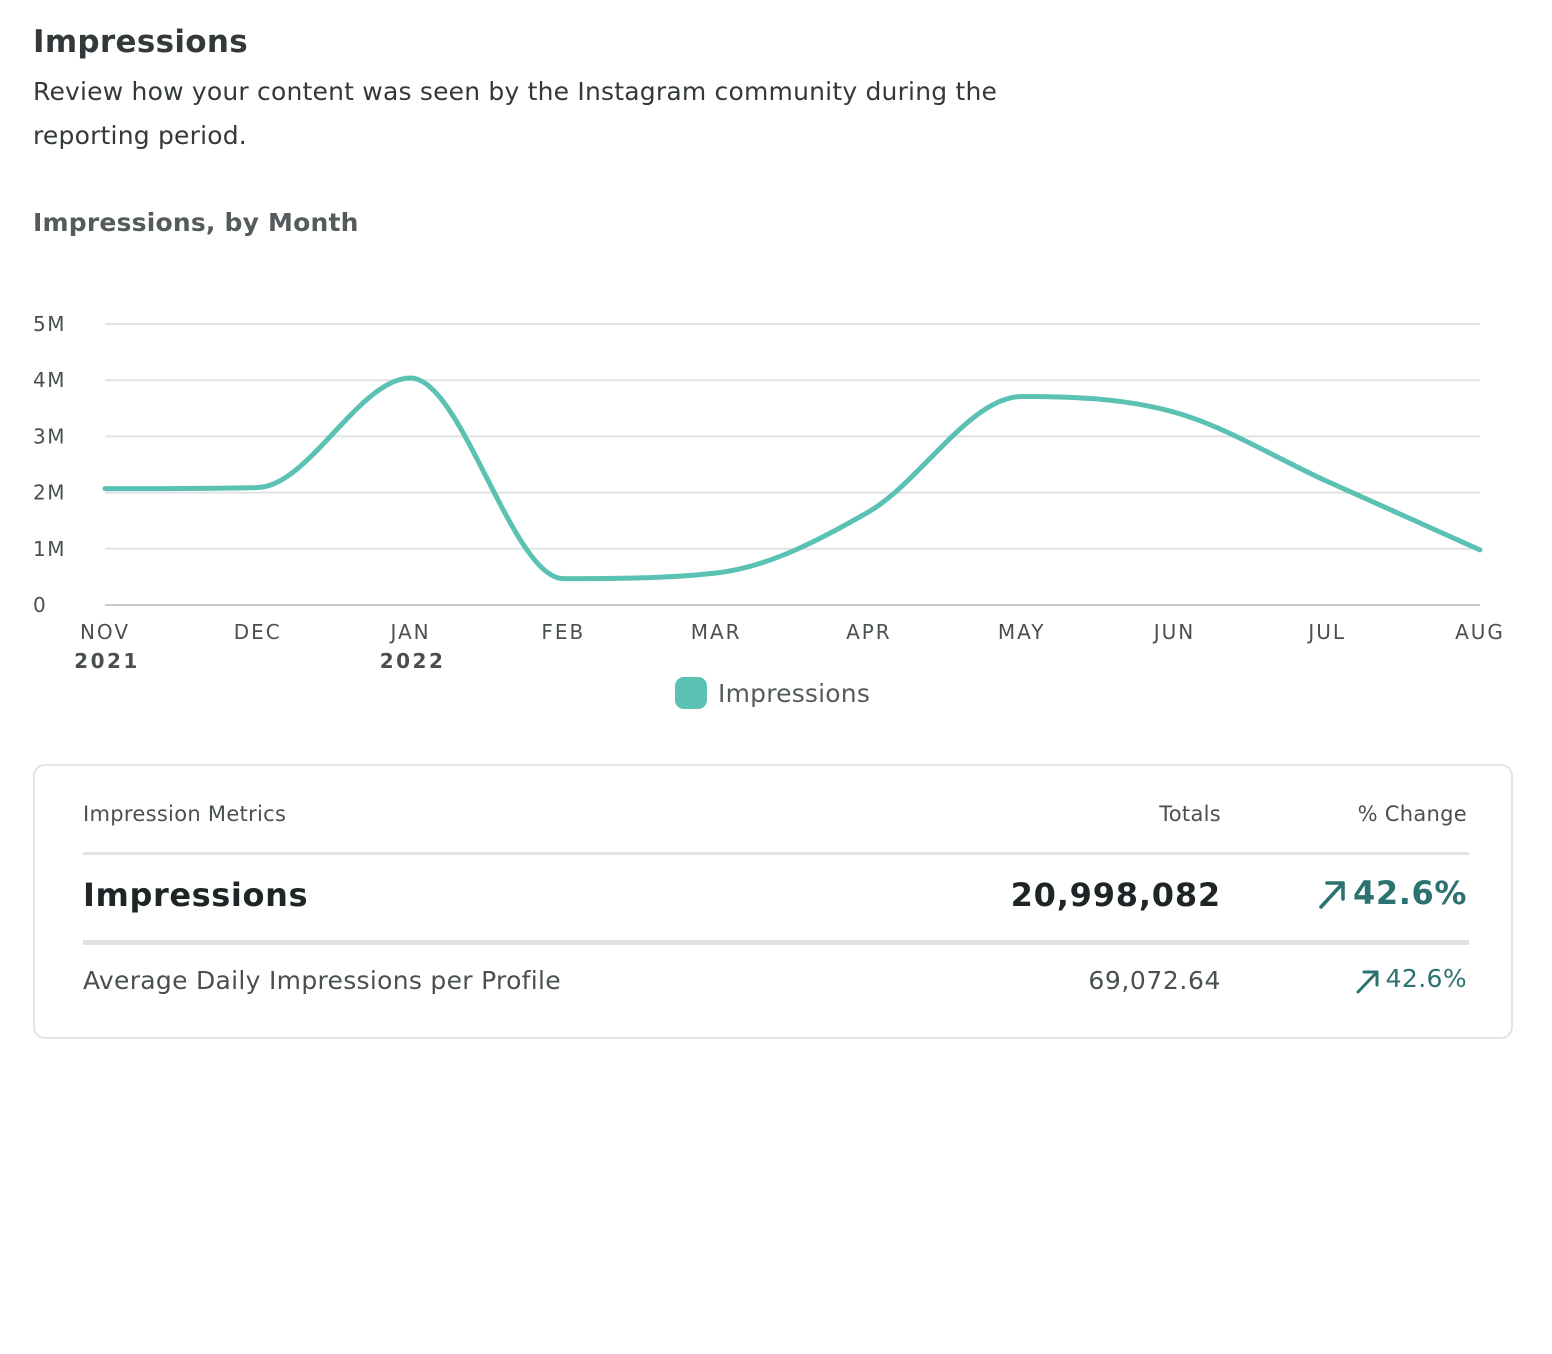  Describe the element at coordinates (196, 895) in the screenshot. I see `metric-name: Impressions` at that location.